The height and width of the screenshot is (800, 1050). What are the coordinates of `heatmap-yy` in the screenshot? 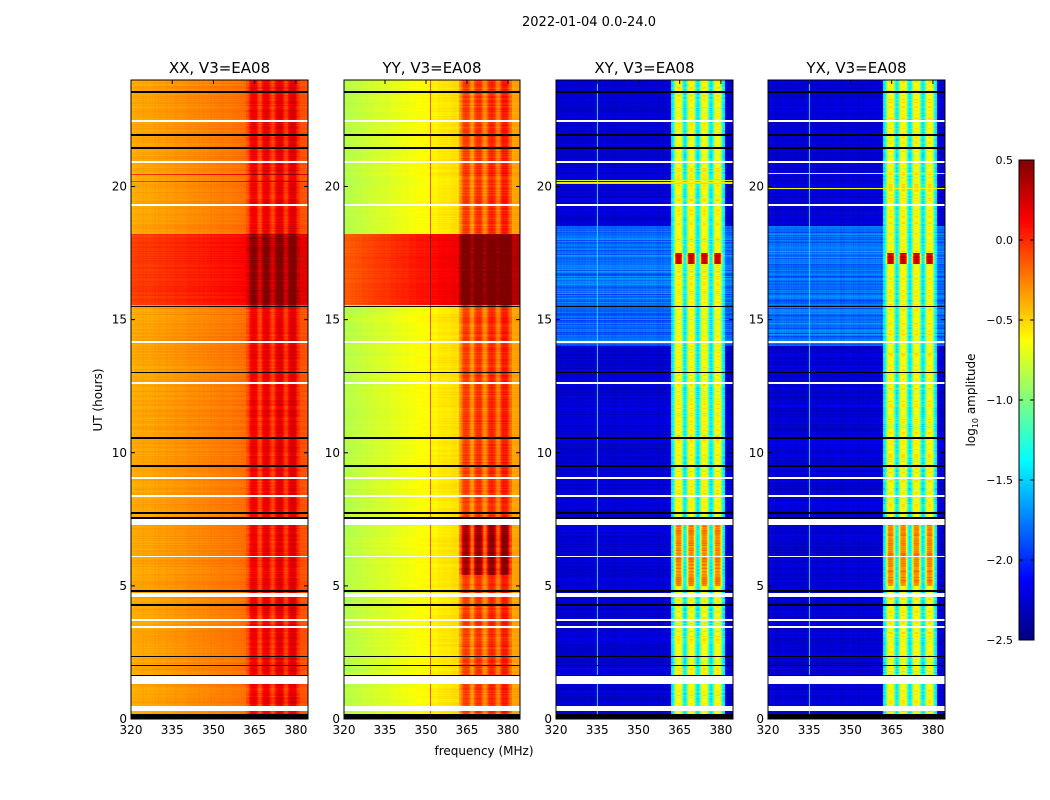 It's located at (432, 399).